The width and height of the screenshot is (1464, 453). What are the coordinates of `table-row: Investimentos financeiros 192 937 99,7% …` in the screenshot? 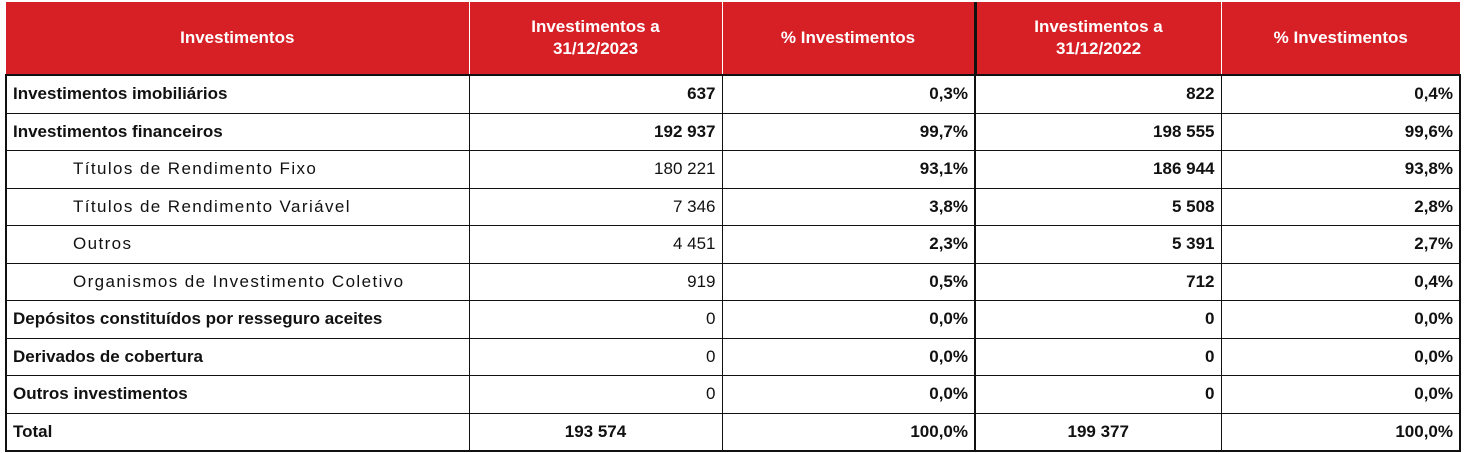 It's located at (733, 132).